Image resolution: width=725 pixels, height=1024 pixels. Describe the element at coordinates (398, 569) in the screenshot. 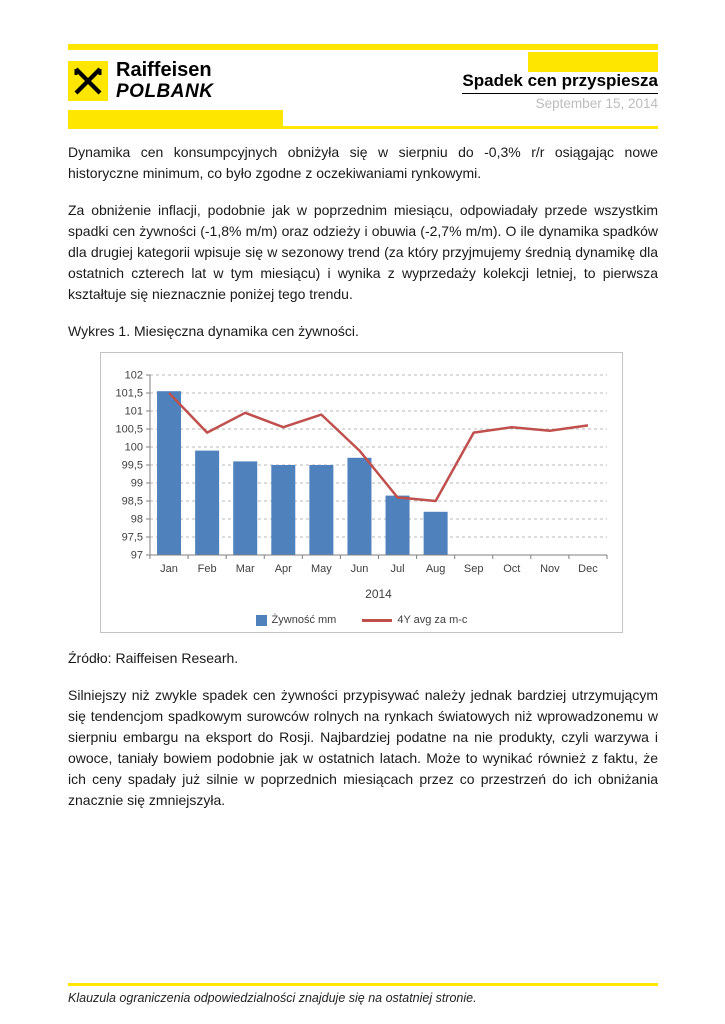

I see `svg-text: Jul` at that location.